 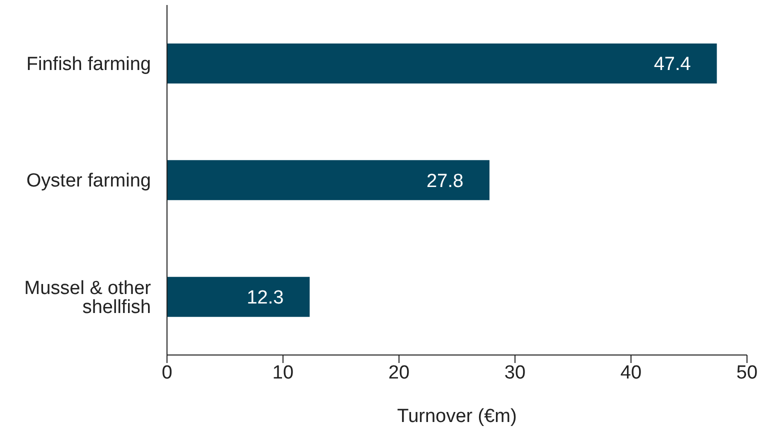 I want to click on data-label: 47.4, so click(x=673, y=65).